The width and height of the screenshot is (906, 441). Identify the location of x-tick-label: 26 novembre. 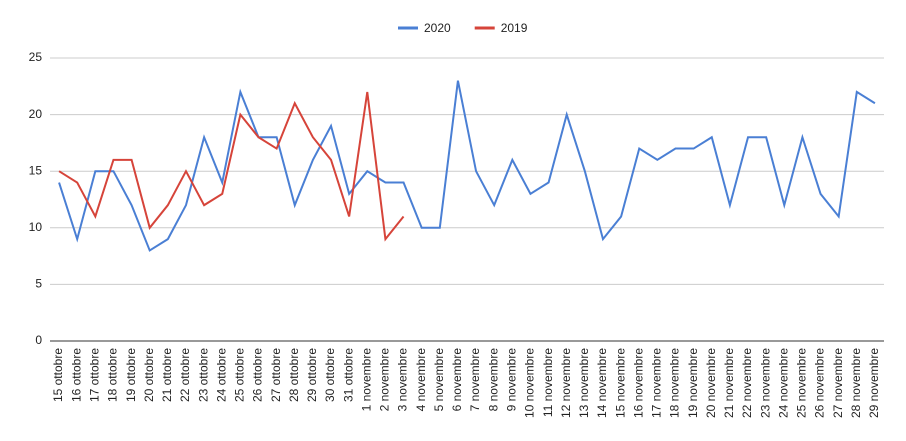
(820, 383).